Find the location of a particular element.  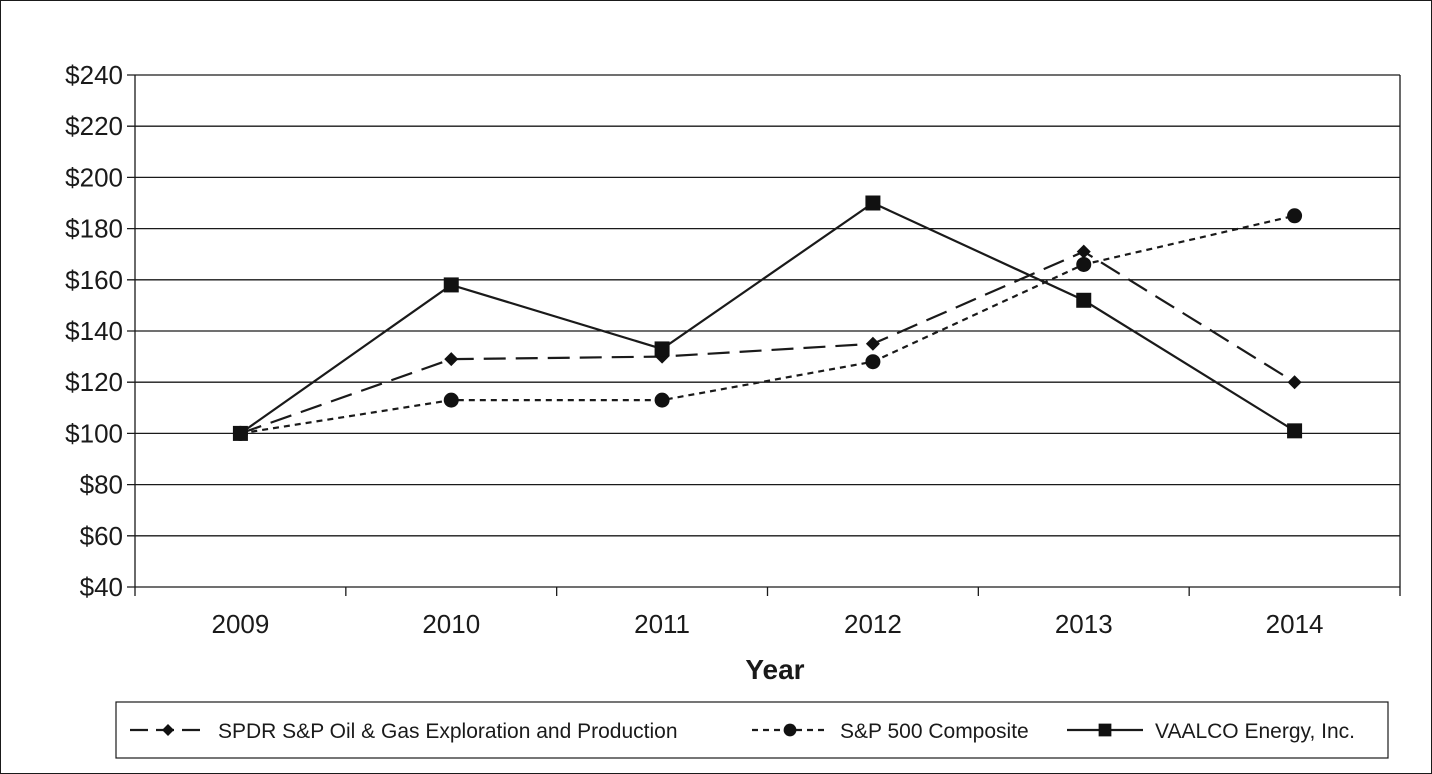

legend-item-circle: S&P 500 Composite is located at coordinates (890, 731).